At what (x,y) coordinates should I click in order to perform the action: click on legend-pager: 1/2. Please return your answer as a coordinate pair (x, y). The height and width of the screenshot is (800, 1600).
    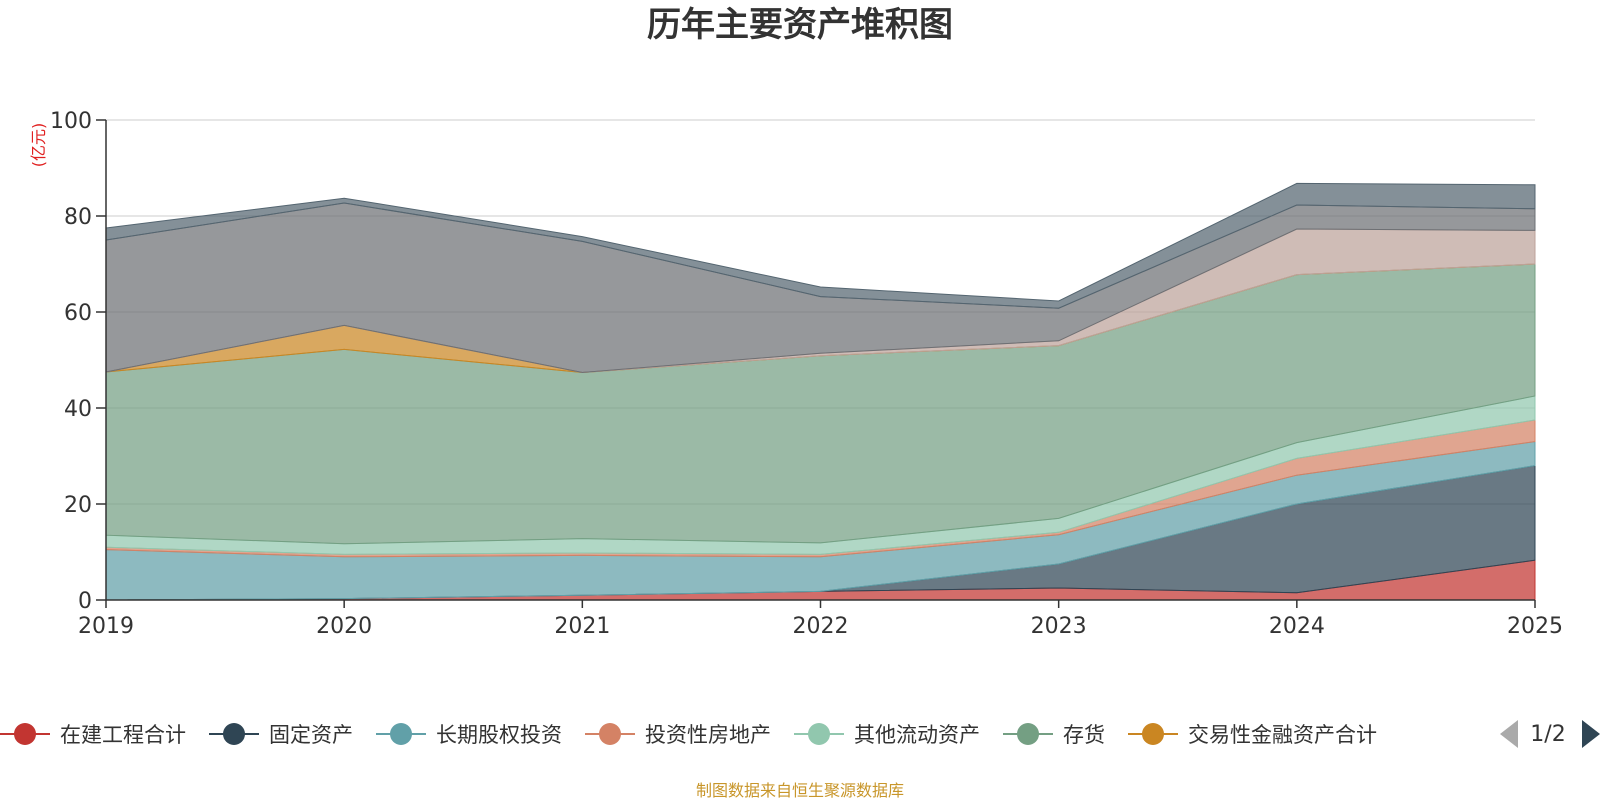
    Looking at the image, I should click on (1550, 734).